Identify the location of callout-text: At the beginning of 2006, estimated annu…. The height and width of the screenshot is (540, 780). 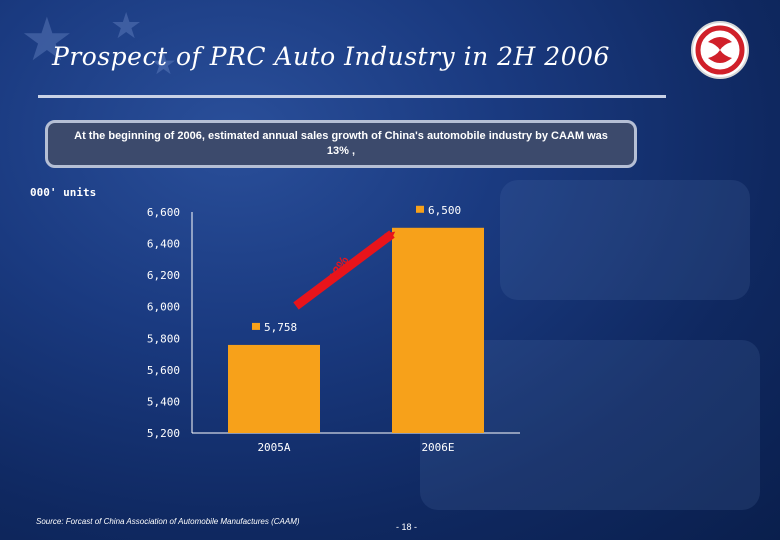
(341, 143).